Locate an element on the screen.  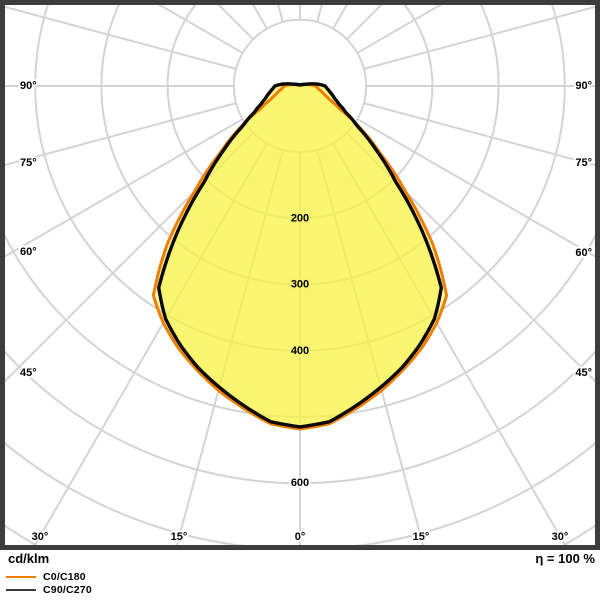
legend: C0/C180 C90/C270 is located at coordinates (49, 584).